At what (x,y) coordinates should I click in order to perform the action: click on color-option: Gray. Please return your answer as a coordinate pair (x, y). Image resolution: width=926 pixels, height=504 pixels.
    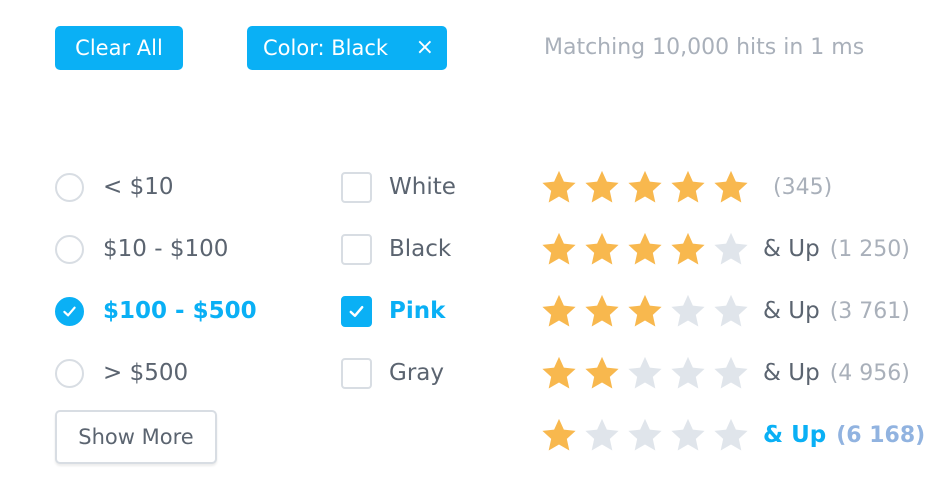
    Looking at the image, I should click on (431, 373).